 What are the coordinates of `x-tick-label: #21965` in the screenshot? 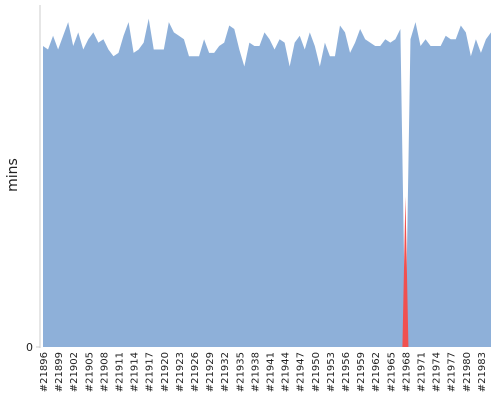 It's located at (391, 372).